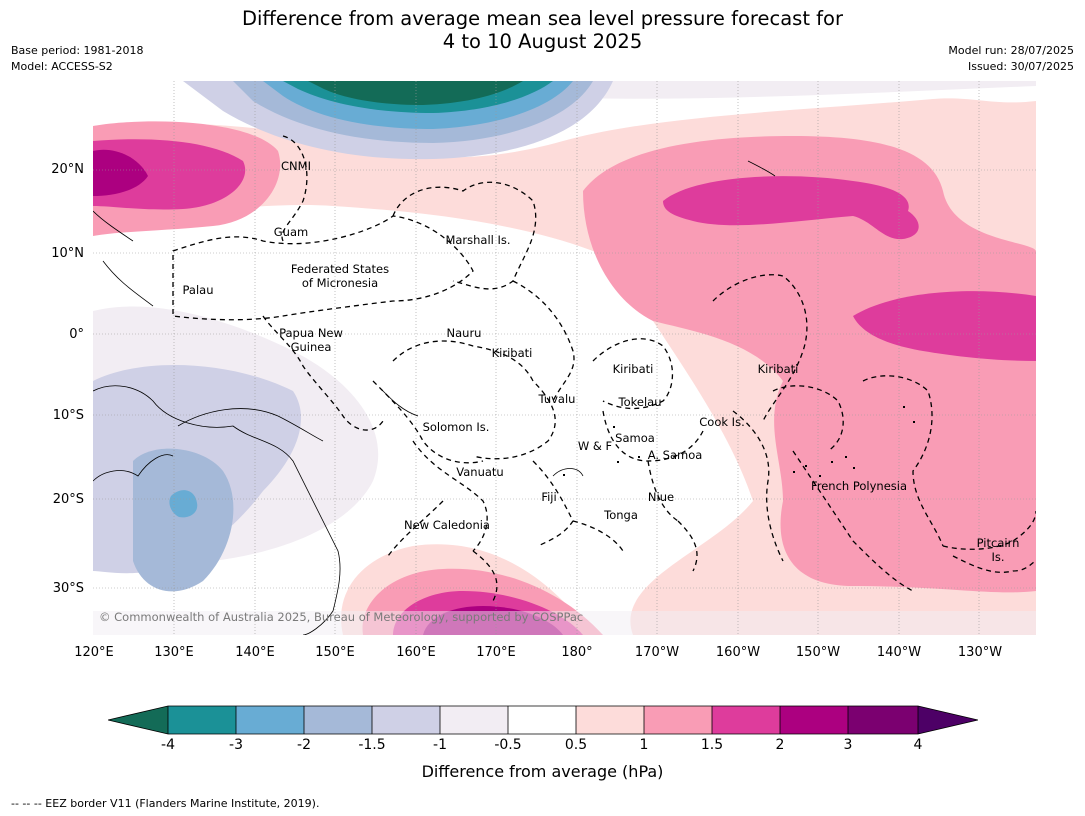 The height and width of the screenshot is (816, 1085). I want to click on model-run: Model run: 28/07/2025, so click(1011, 50).